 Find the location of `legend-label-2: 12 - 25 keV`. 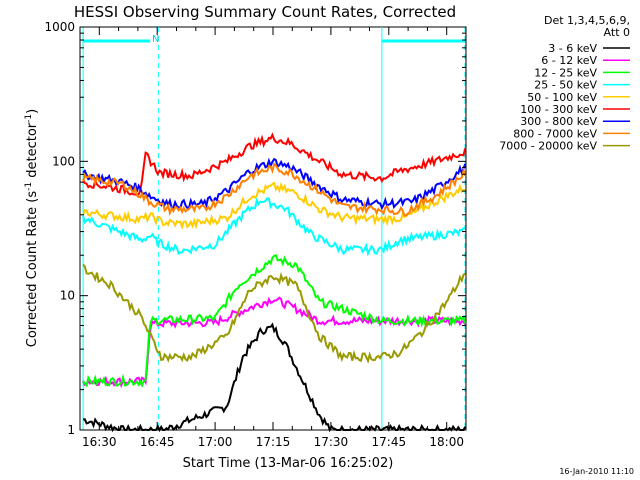

legend-label-2: 12 - 25 keV is located at coordinates (565, 72).